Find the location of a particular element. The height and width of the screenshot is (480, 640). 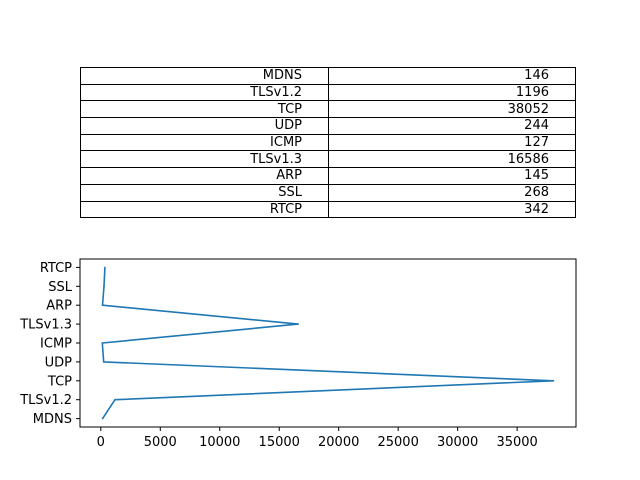

table-row: TLSv1.2 1196 is located at coordinates (328, 92).